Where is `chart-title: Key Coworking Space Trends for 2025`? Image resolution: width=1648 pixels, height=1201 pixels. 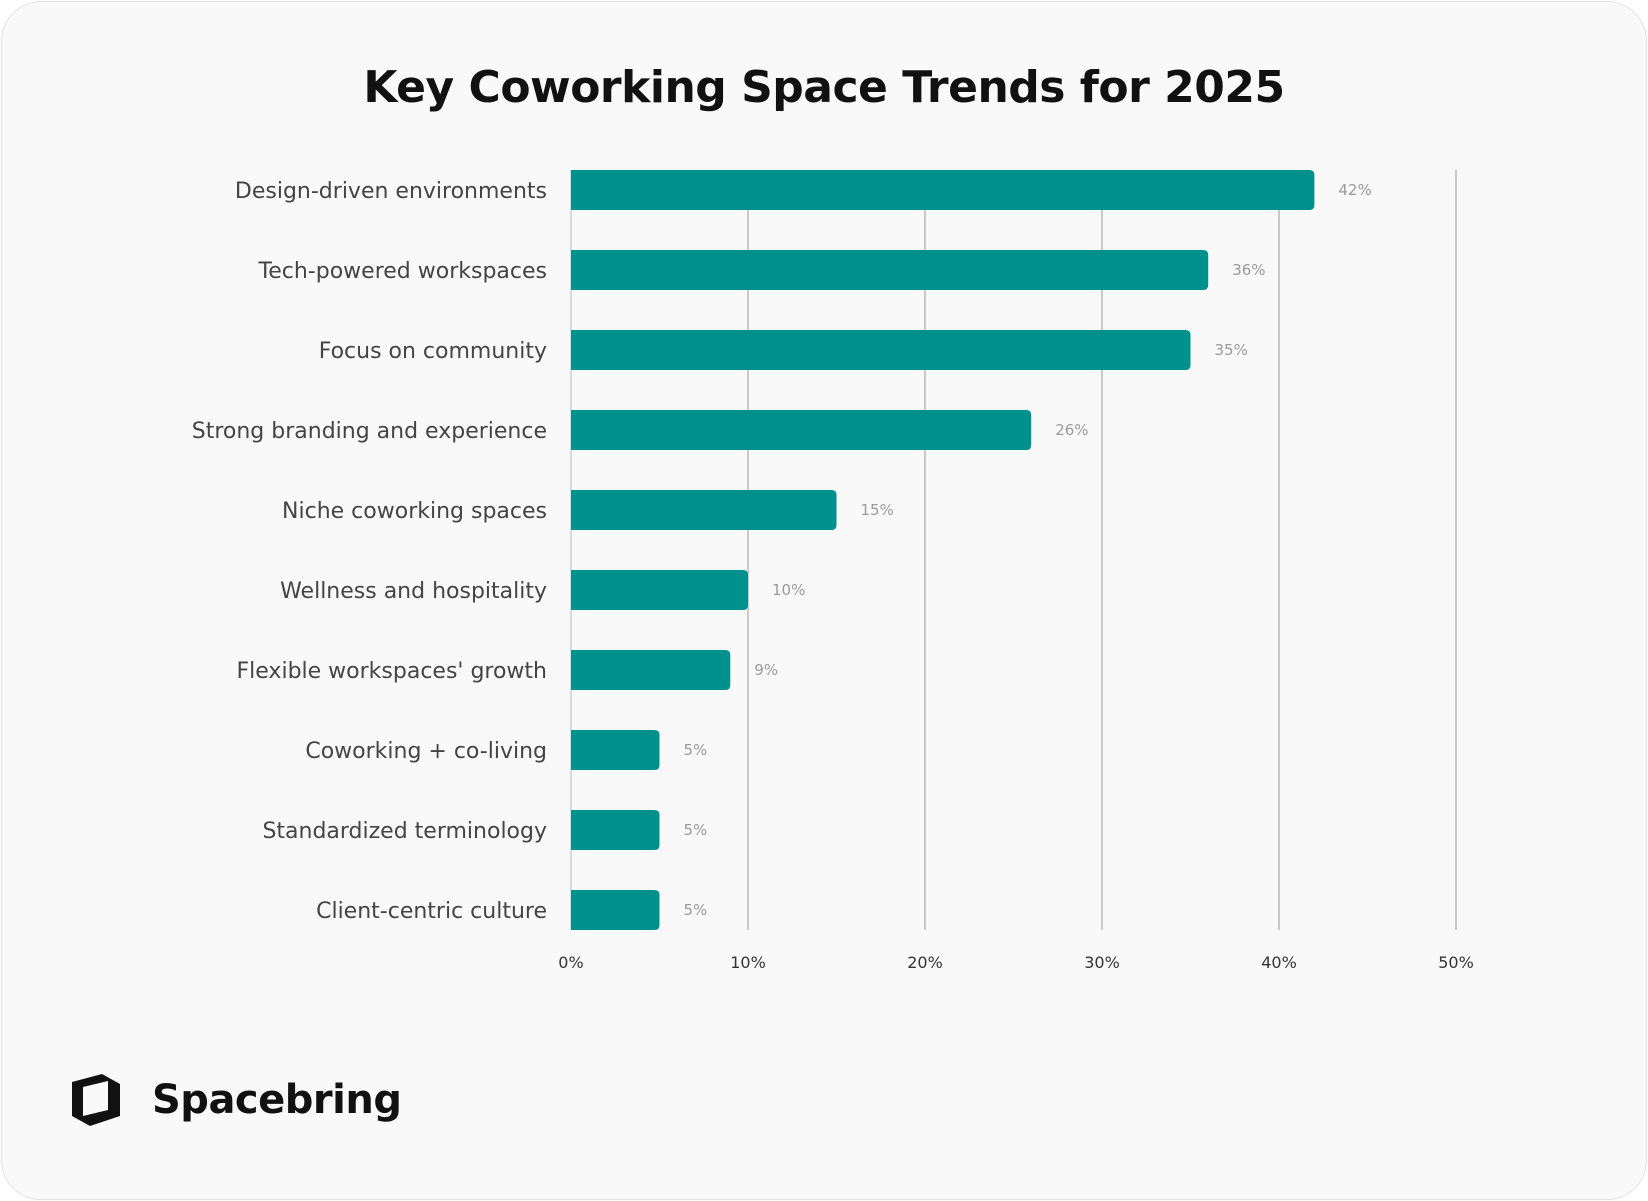 chart-title: Key Coworking Space Trends for 2025 is located at coordinates (824, 87).